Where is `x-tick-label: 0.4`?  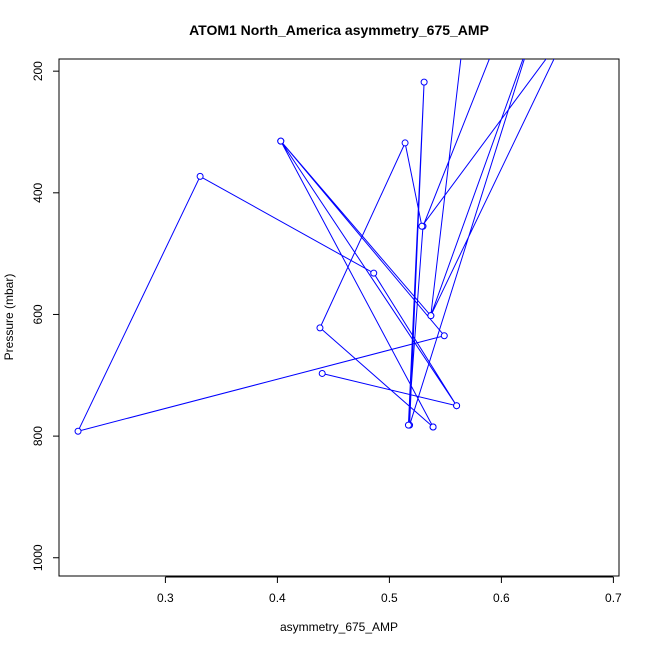 x-tick-label: 0.4 is located at coordinates (277, 598).